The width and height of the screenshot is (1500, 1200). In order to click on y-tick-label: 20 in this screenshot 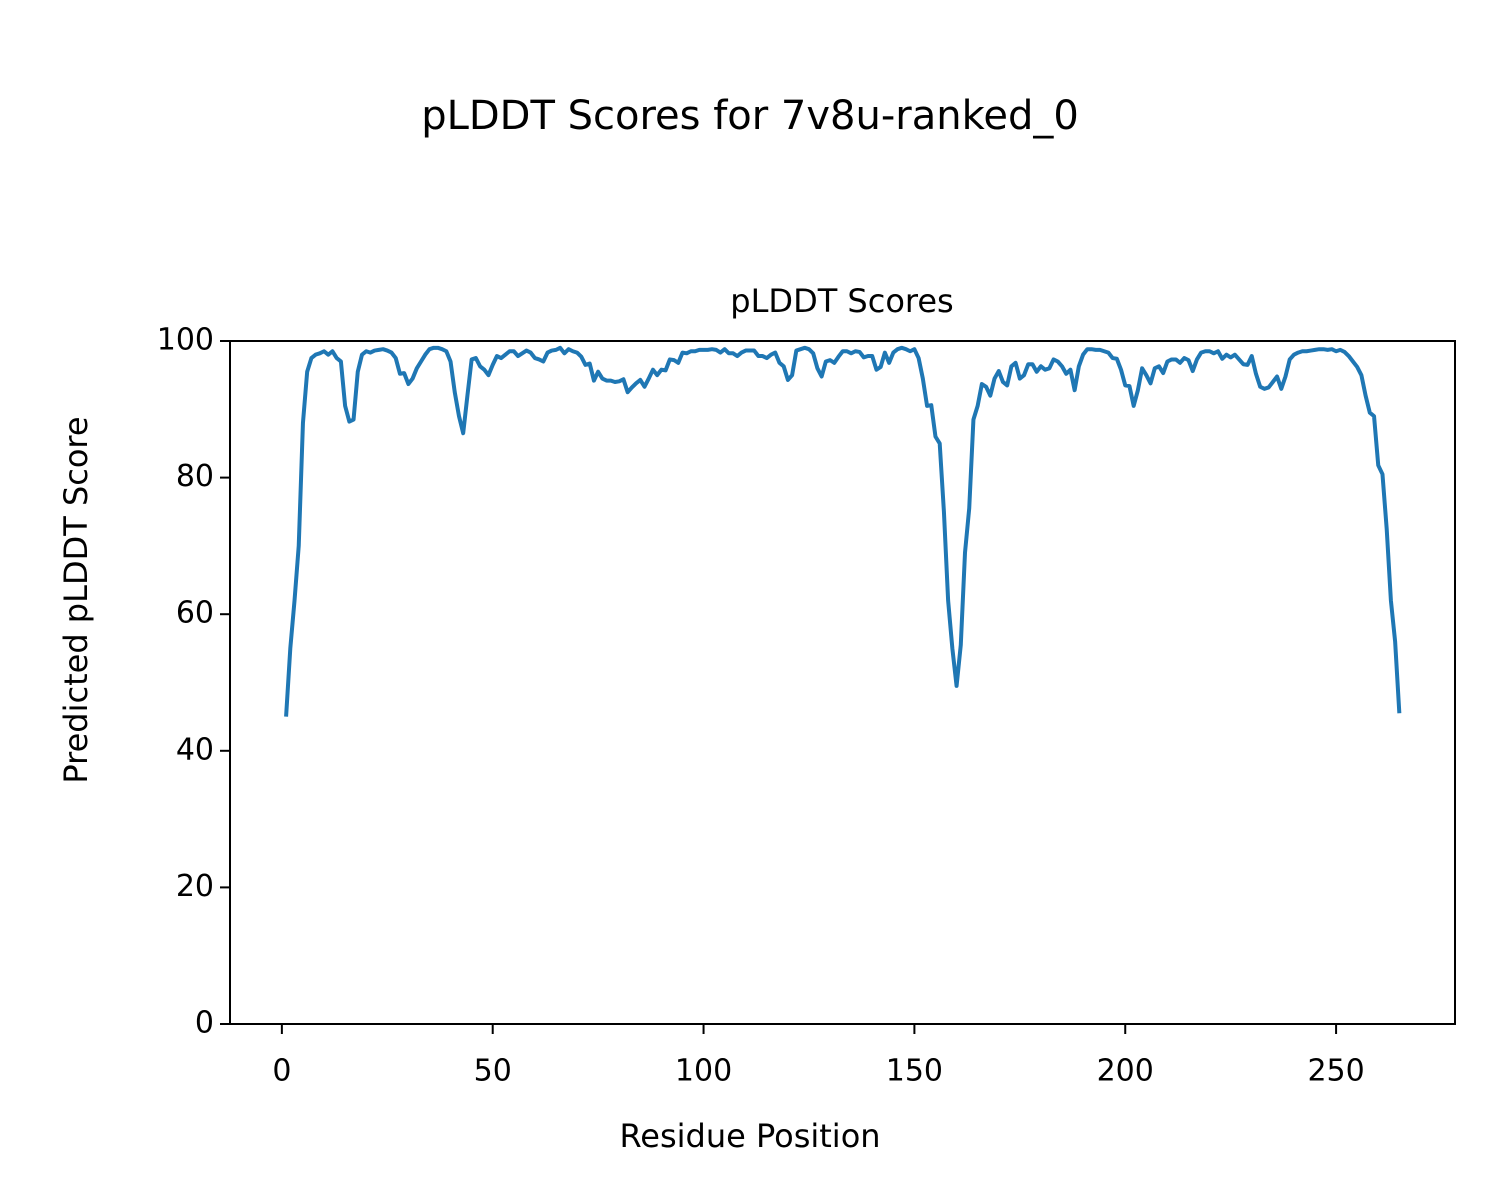, I will do `click(195, 886)`.